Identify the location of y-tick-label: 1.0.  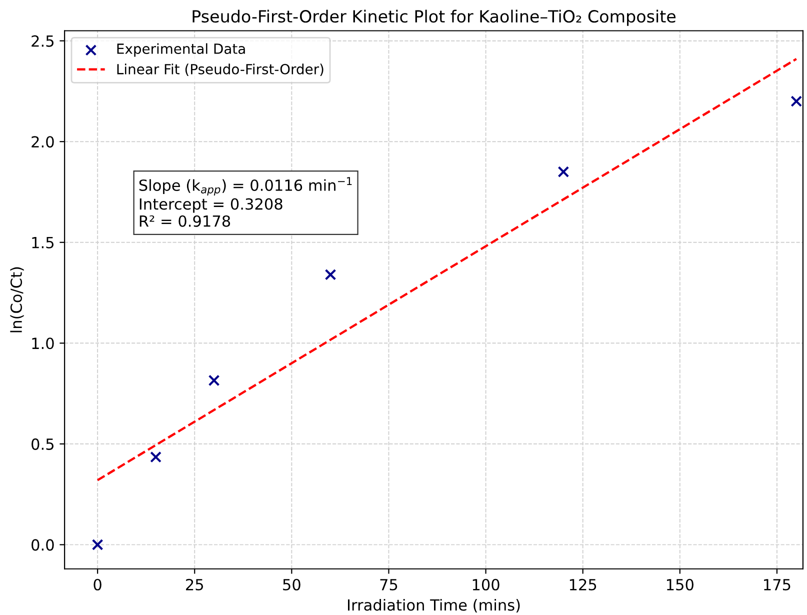
(43, 344).